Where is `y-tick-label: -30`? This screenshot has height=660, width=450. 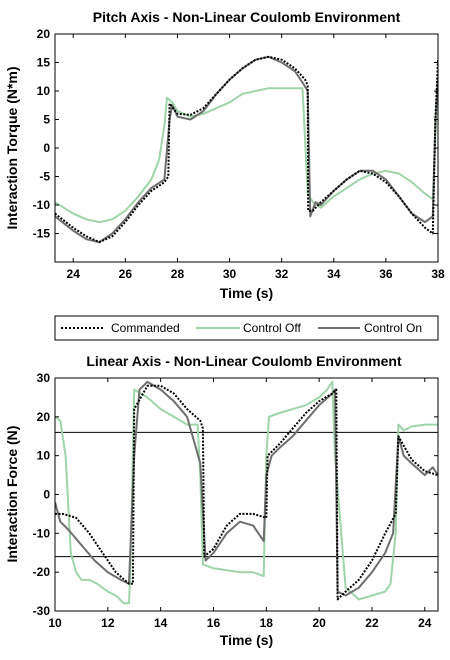 y-tick-label: -30 is located at coordinates (42, 611).